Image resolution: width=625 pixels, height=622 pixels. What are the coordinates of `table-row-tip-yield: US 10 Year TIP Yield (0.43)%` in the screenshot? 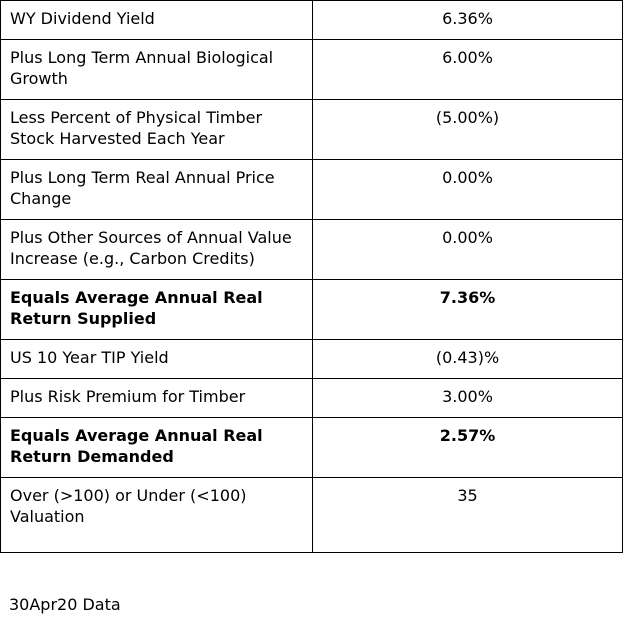 It's located at (311, 359).